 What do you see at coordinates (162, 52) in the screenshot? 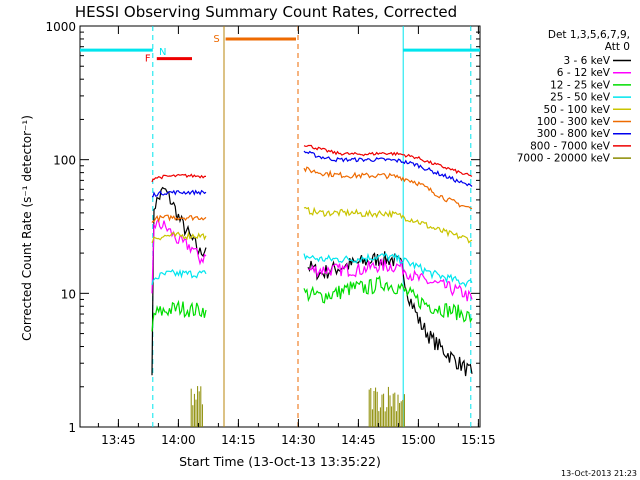
I see `flag-label-n: N` at bounding box center [162, 52].